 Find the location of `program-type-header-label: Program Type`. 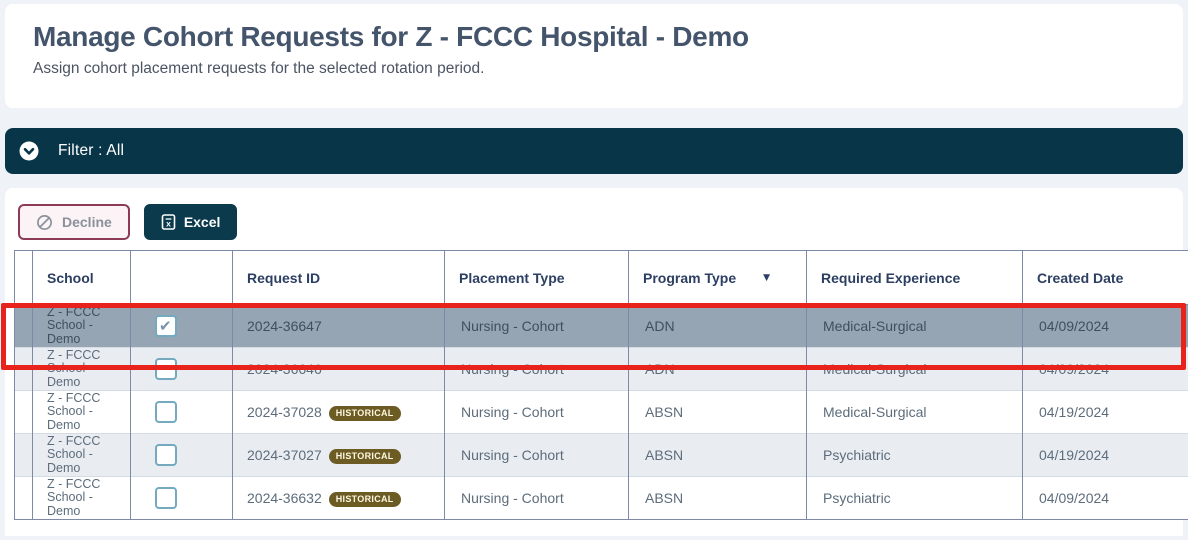

program-type-header-label: Program Type is located at coordinates (689, 278).